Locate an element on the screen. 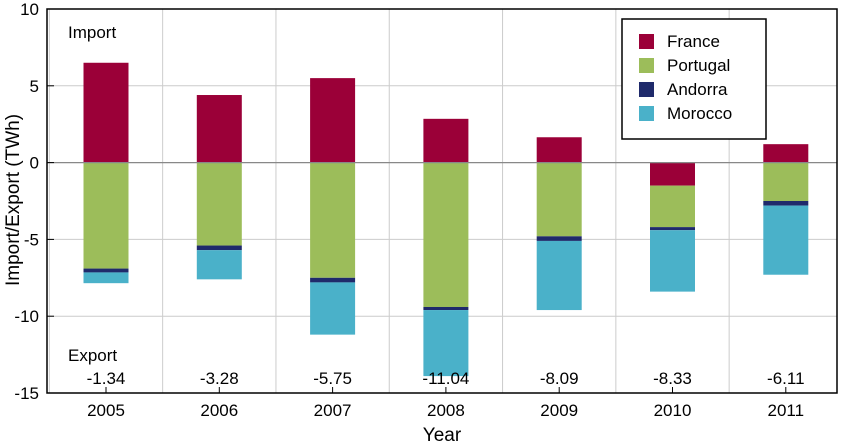 Image resolution: width=841 pixels, height=443 pixels. bar-france-2010 is located at coordinates (672, 174).